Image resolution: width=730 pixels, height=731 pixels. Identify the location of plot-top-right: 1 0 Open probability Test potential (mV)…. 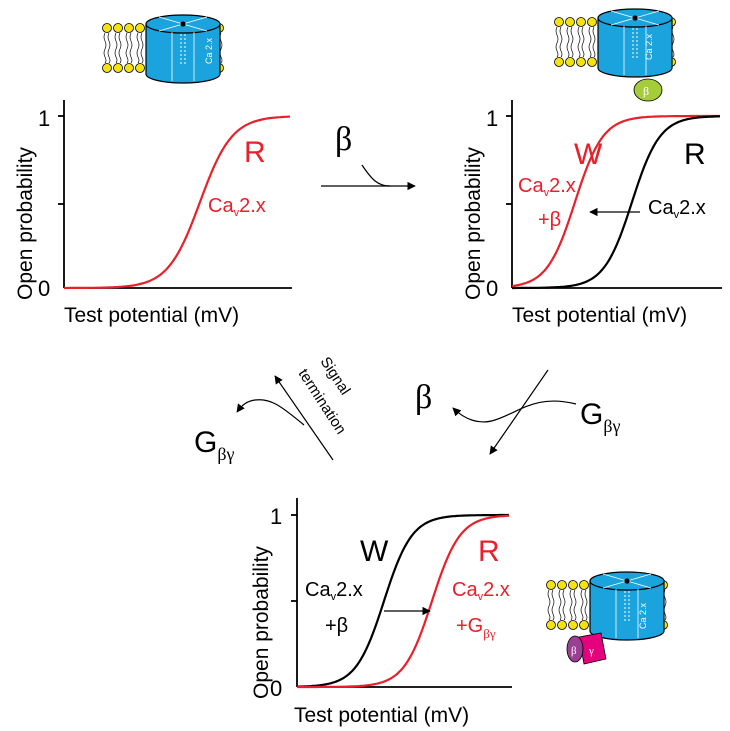
(592, 213).